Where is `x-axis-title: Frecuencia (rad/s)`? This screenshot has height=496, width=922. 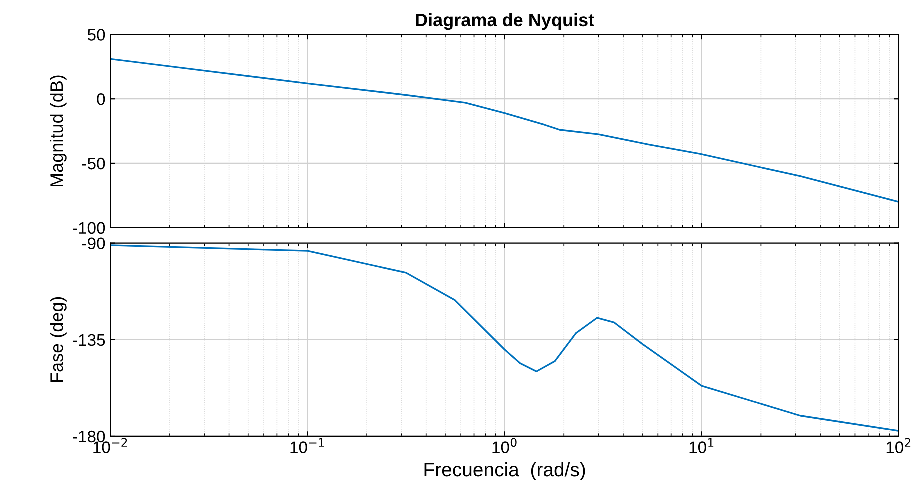 x-axis-title: Frecuencia (rad/s) is located at coordinates (505, 471).